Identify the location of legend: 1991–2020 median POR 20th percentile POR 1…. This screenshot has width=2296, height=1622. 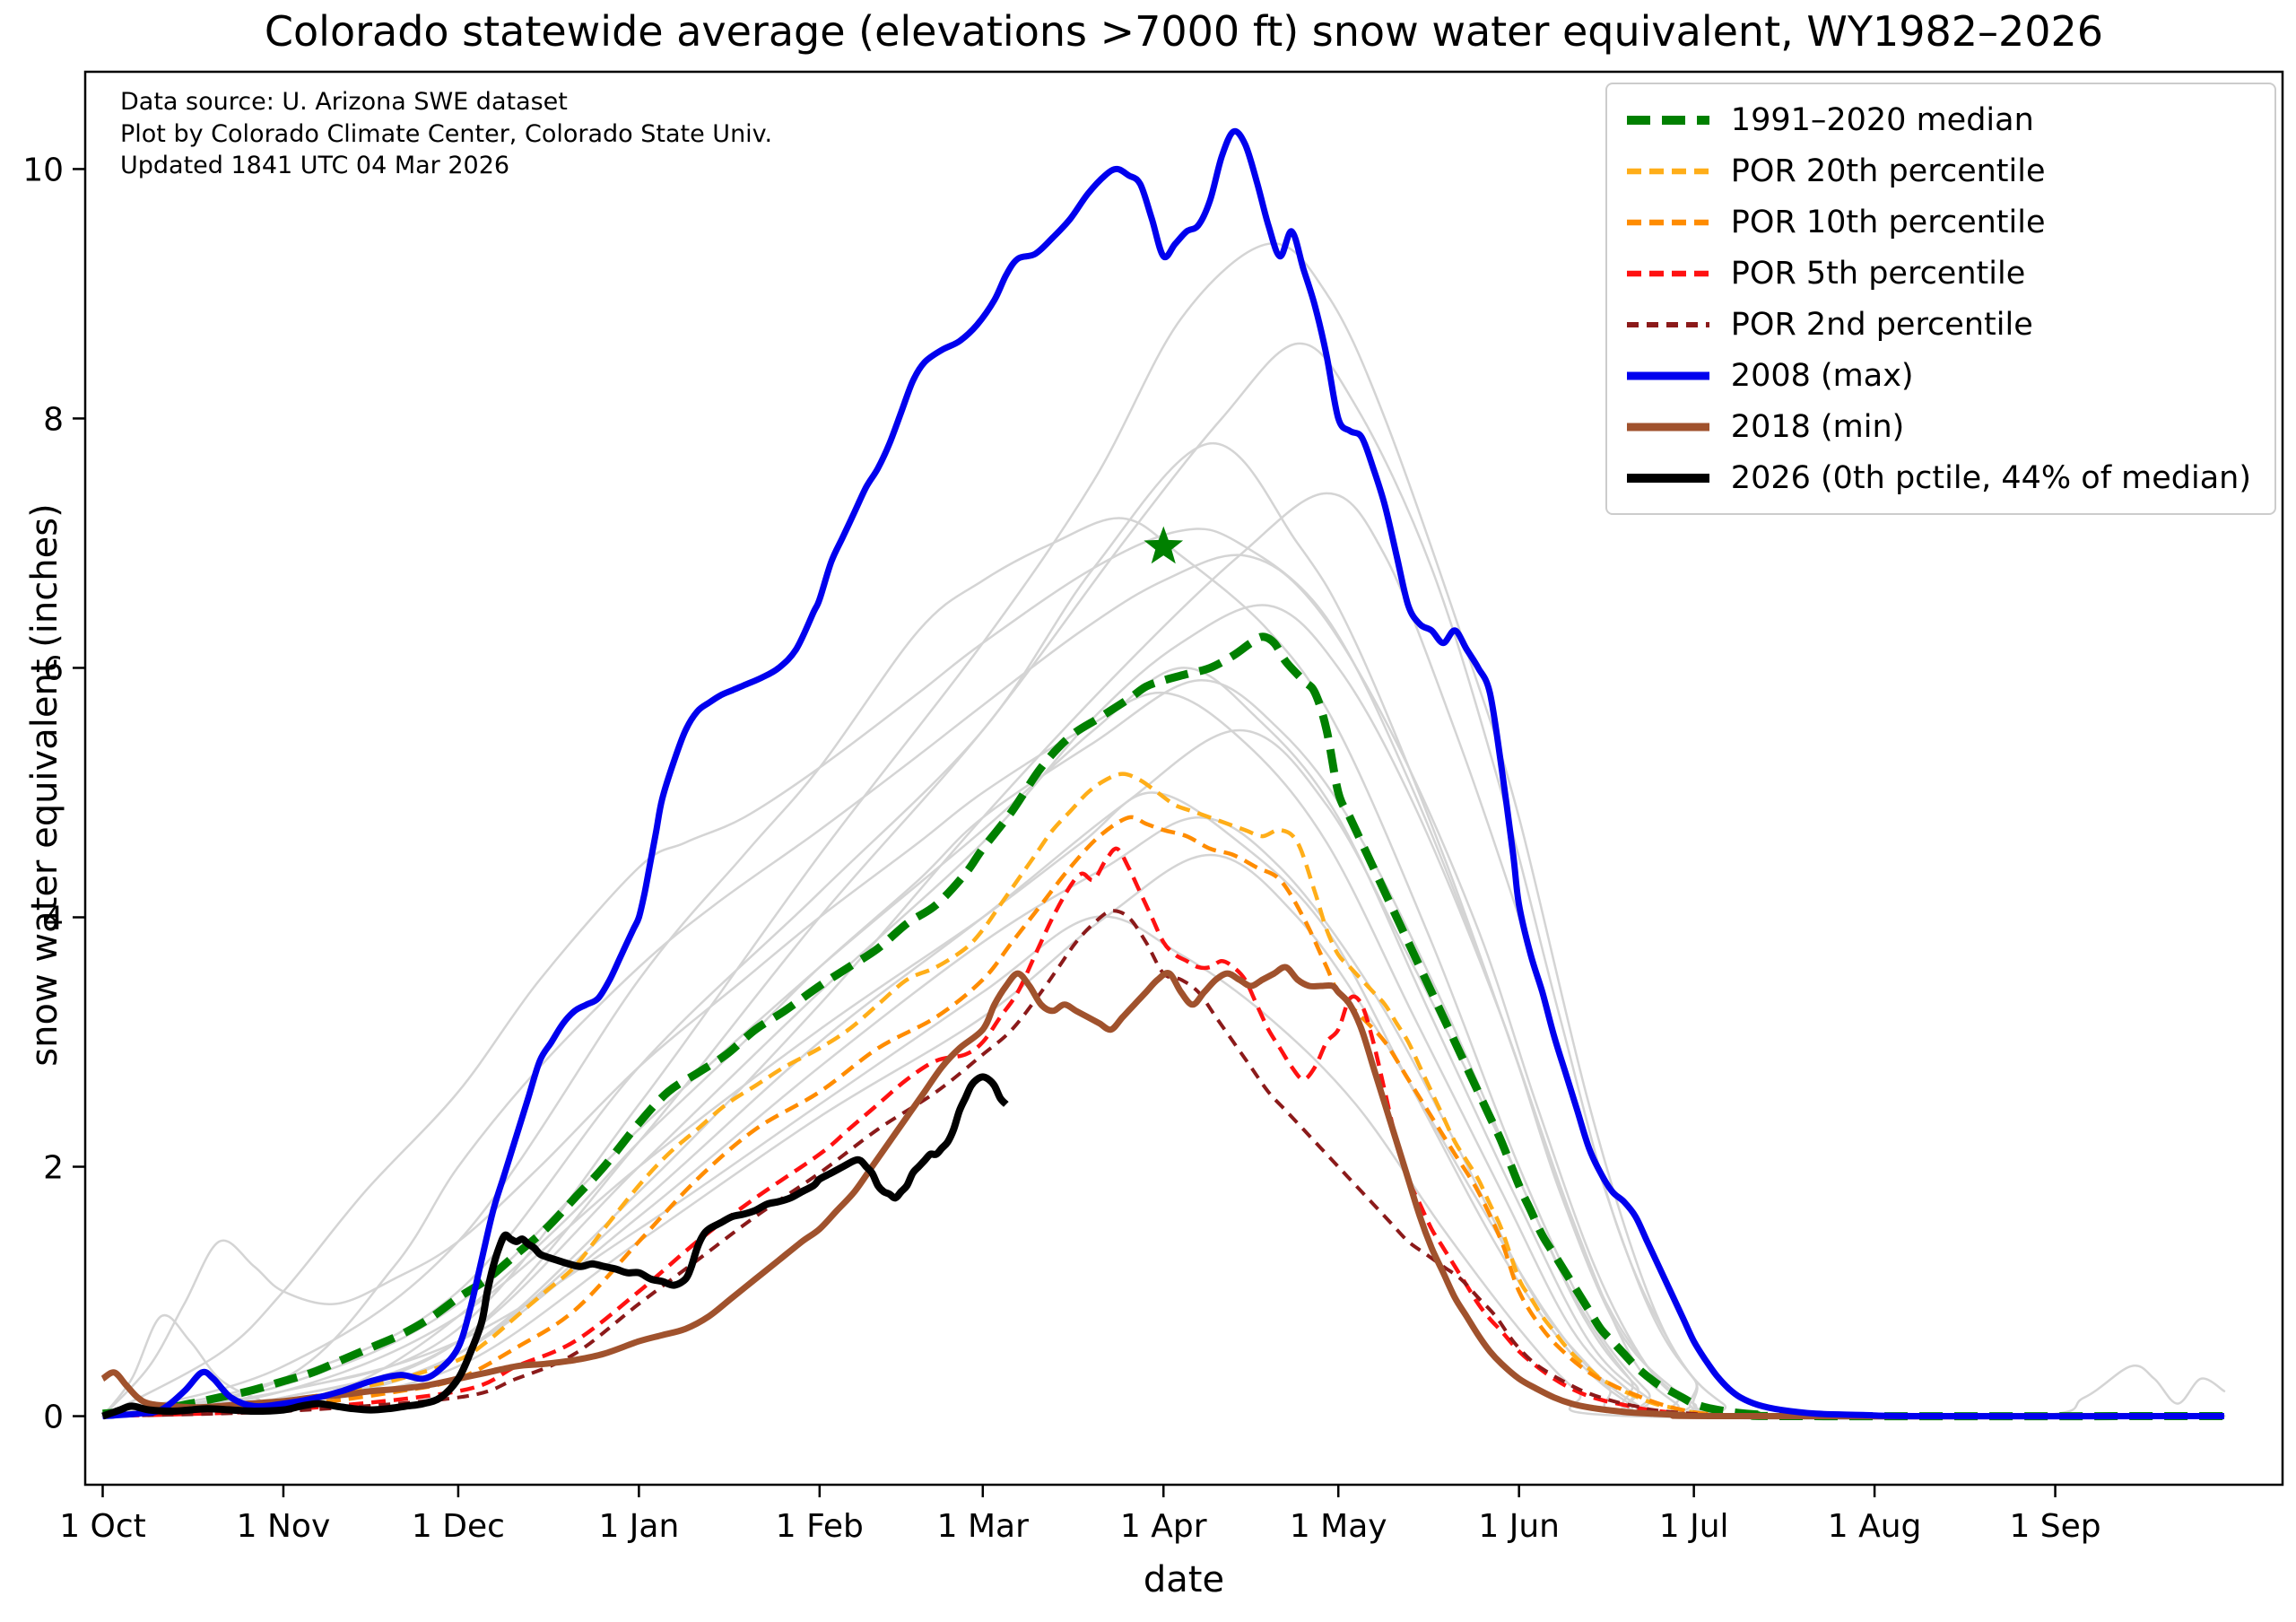
(1940, 299).